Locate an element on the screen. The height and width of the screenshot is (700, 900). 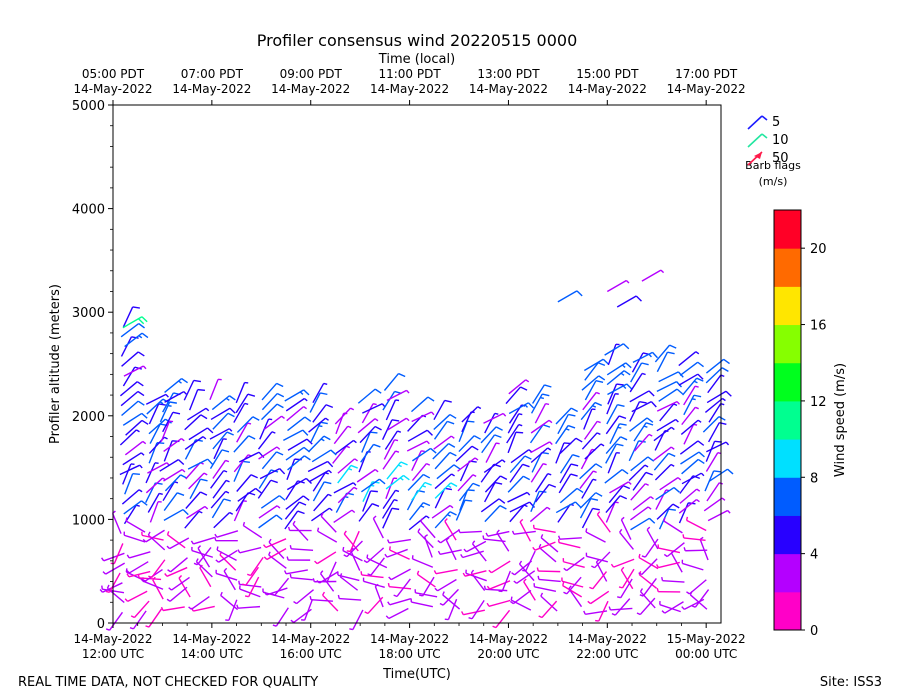
chart-title: Profiler consensus wind 20220515 0000 is located at coordinates (417, 40).